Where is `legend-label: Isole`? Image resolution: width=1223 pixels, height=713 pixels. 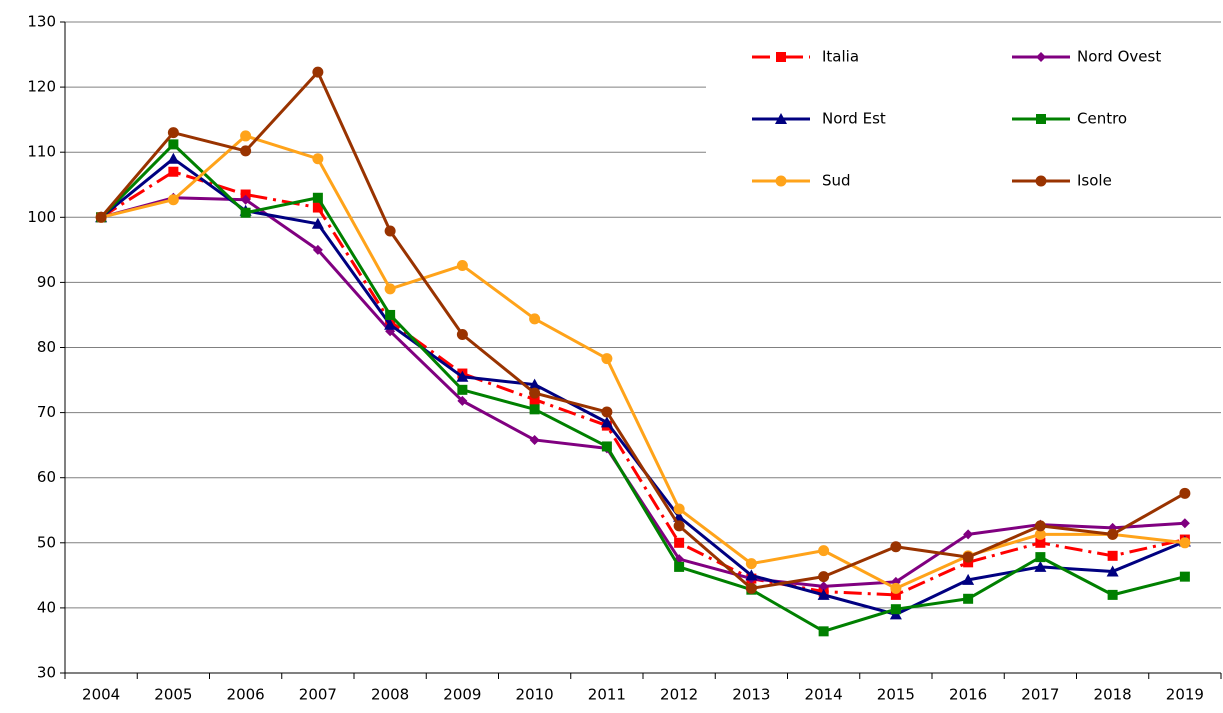 legend-label: Isole is located at coordinates (1094, 181).